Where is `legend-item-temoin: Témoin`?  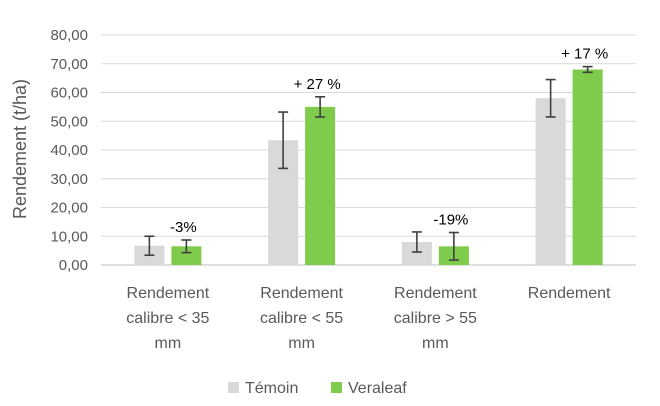 legend-item-temoin: Témoin is located at coordinates (263, 388).